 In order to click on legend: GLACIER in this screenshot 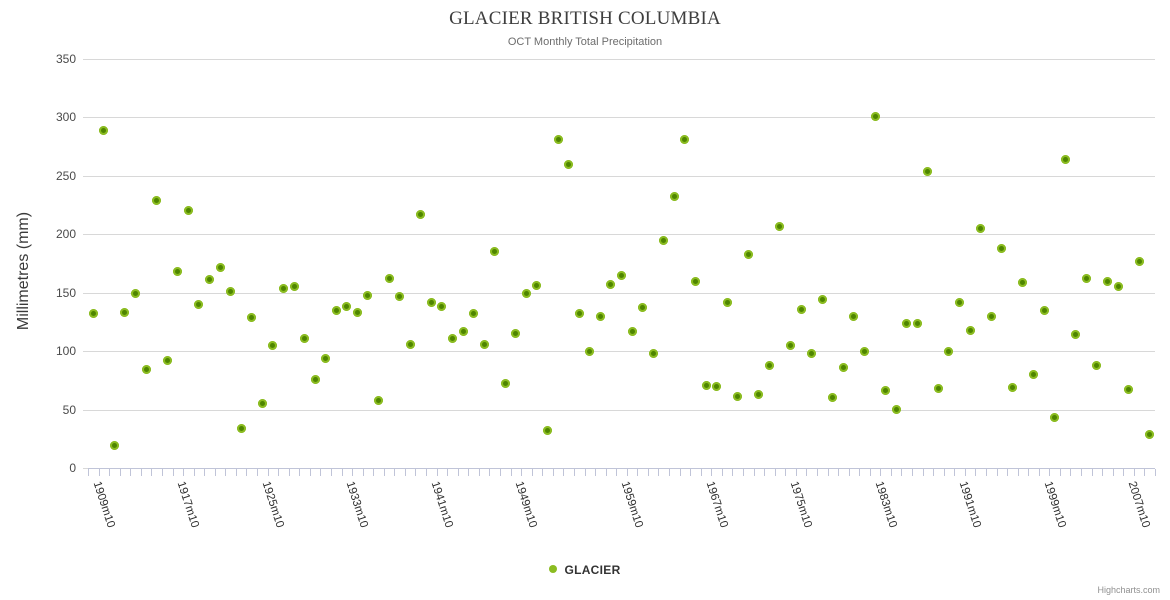, I will do `click(585, 569)`.